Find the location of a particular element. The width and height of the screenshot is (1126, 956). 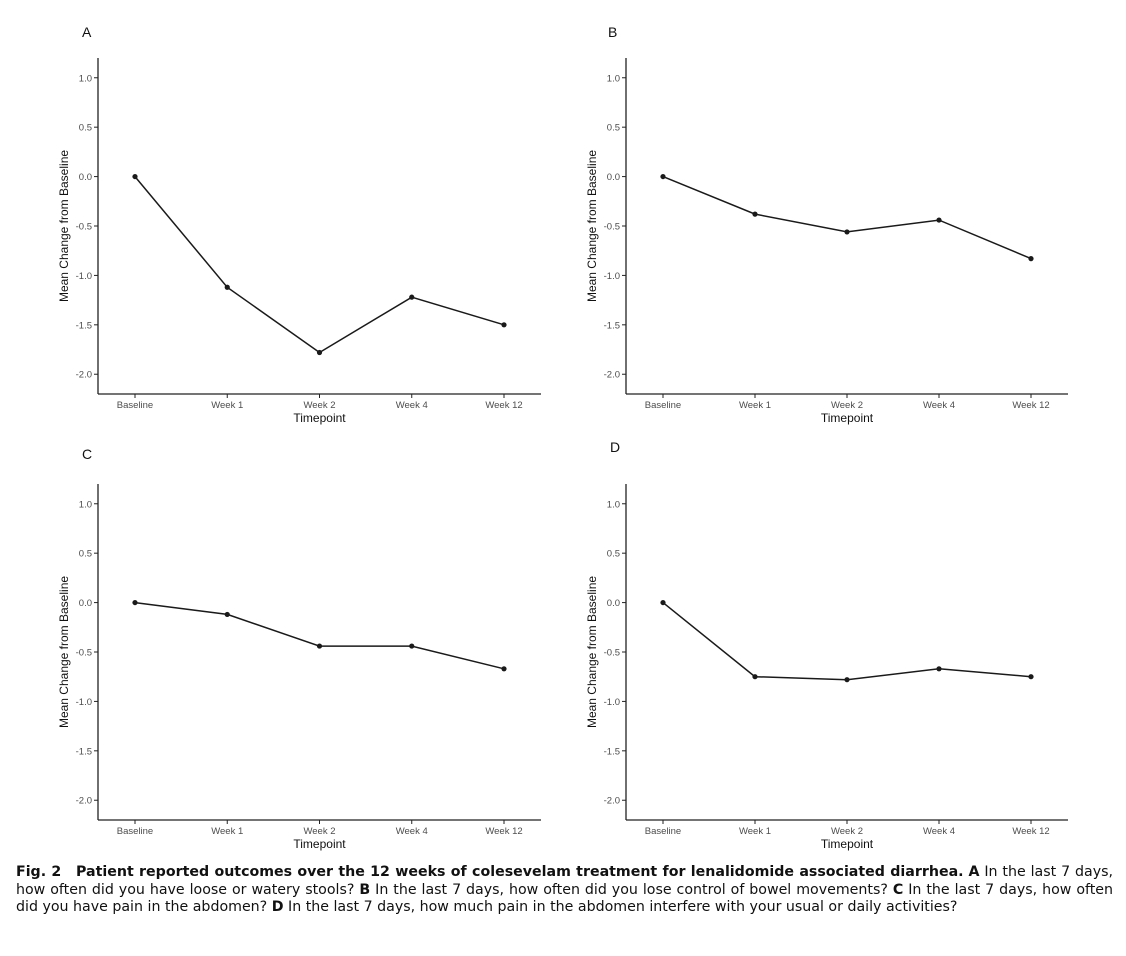

caption-fig-label: Fig. 2 is located at coordinates (39, 872).